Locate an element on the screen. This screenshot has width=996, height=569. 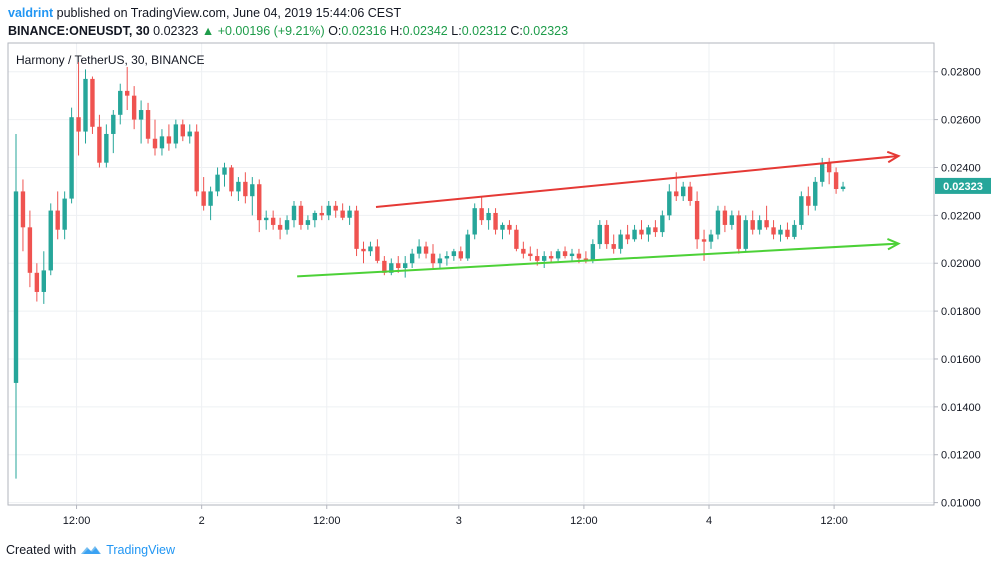
tradingview-brand-link: TradingView is located at coordinates (140, 550).